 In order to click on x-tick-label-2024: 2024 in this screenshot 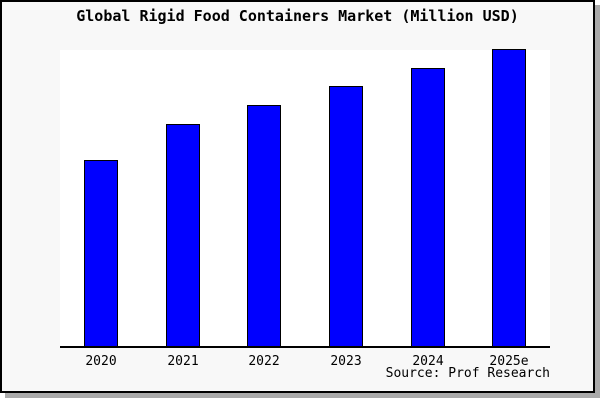, I will do `click(428, 361)`.